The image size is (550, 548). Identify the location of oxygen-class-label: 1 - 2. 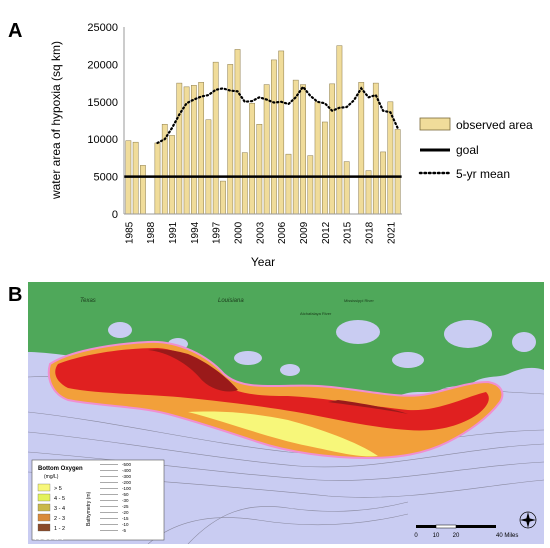
(59, 529).